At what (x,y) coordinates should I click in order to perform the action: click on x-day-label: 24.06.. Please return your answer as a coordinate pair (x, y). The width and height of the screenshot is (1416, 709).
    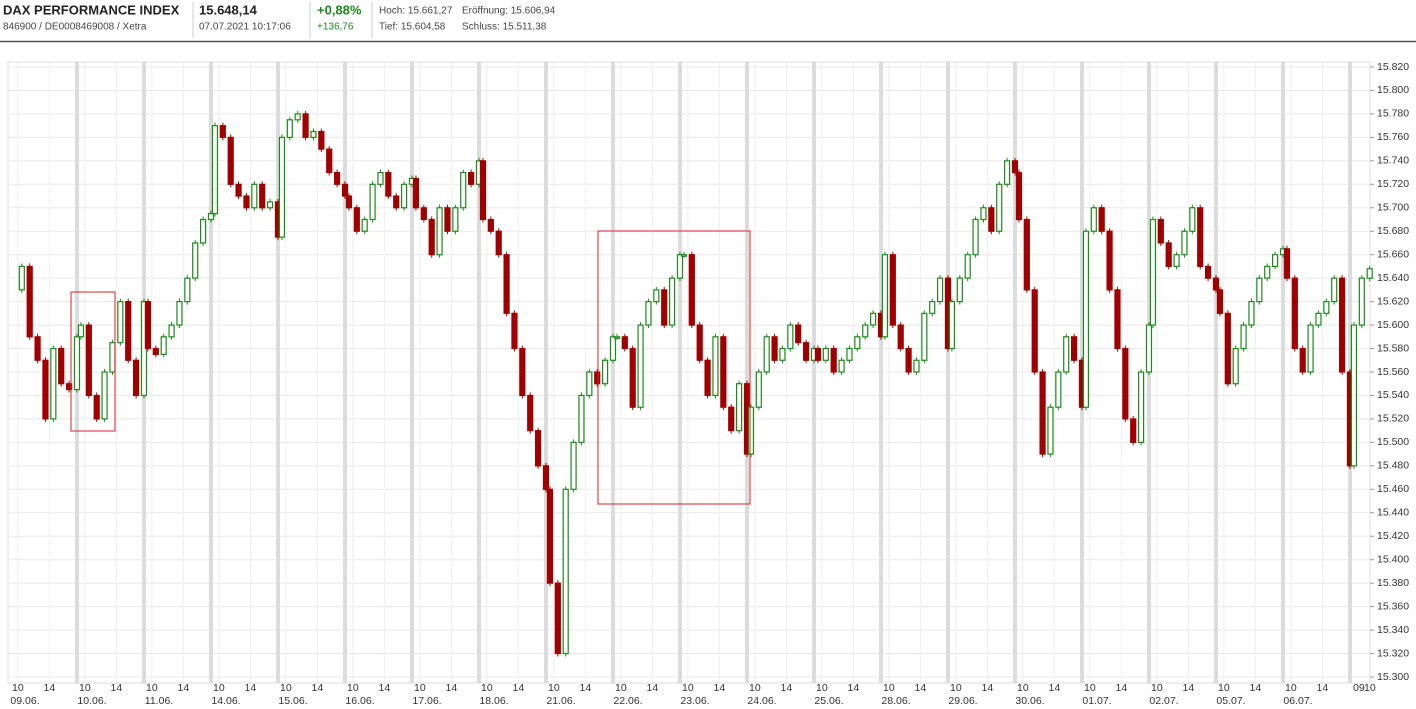
    Looking at the image, I should click on (761, 699).